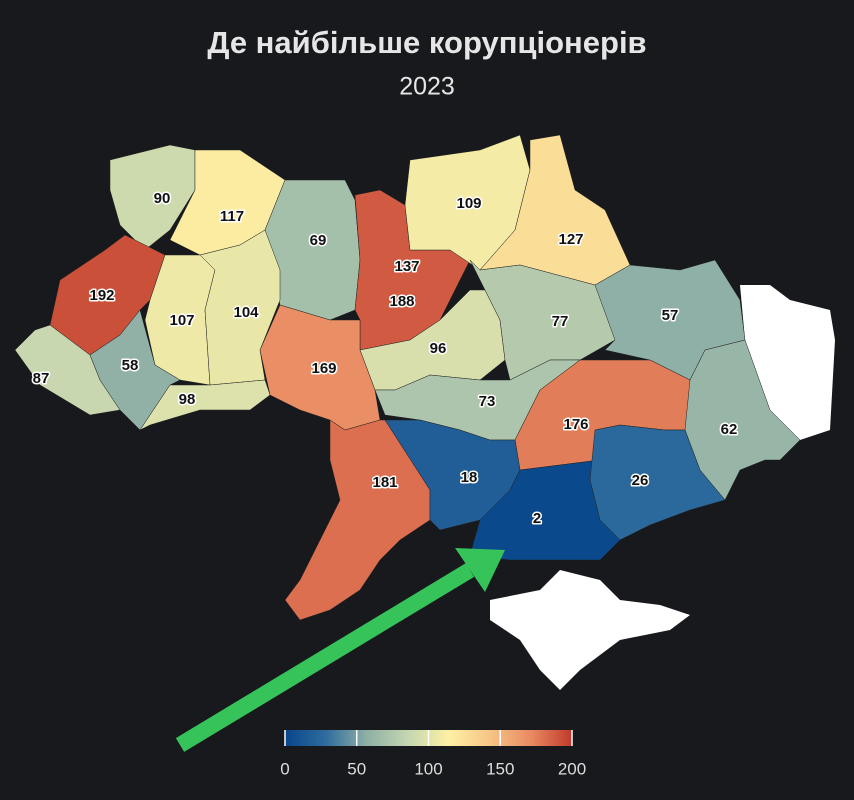  I want to click on region-label: 2, so click(537, 518).